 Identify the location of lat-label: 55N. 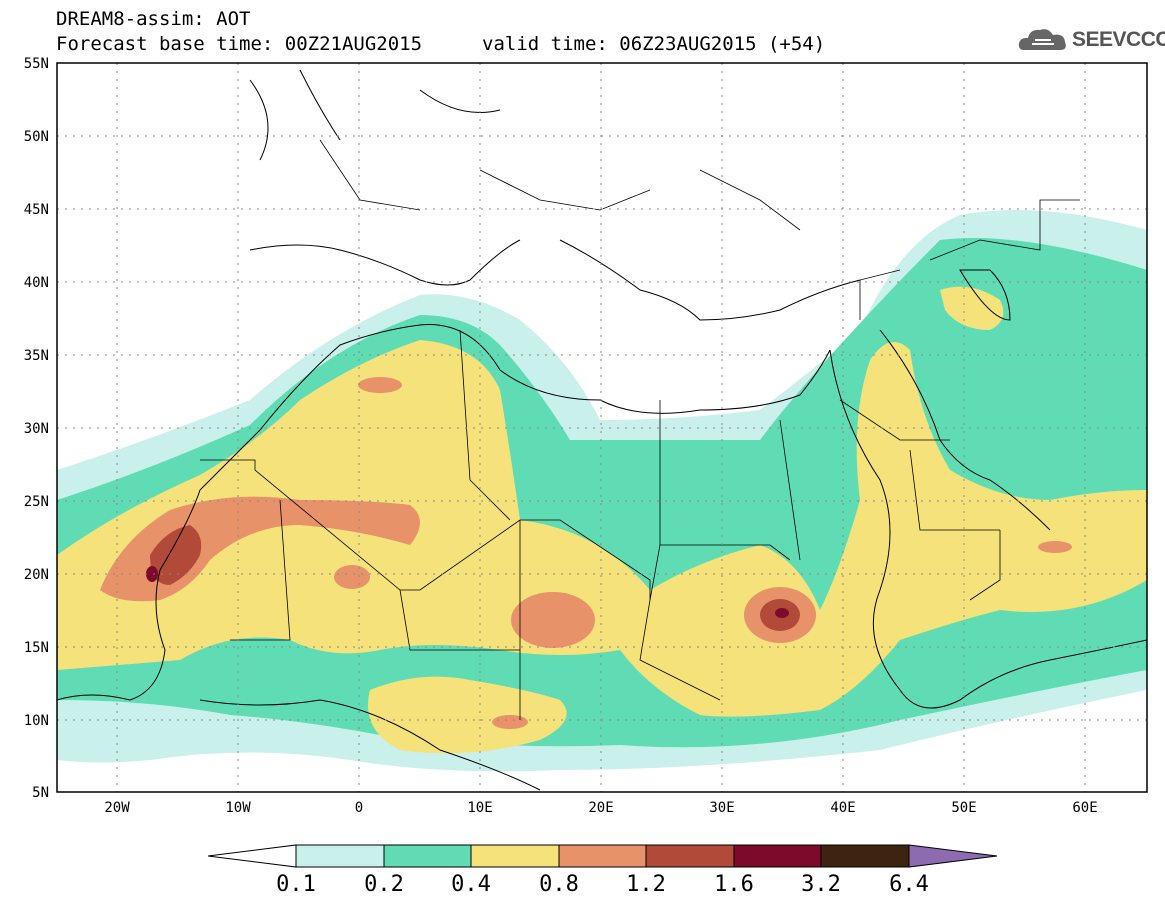
(36, 64).